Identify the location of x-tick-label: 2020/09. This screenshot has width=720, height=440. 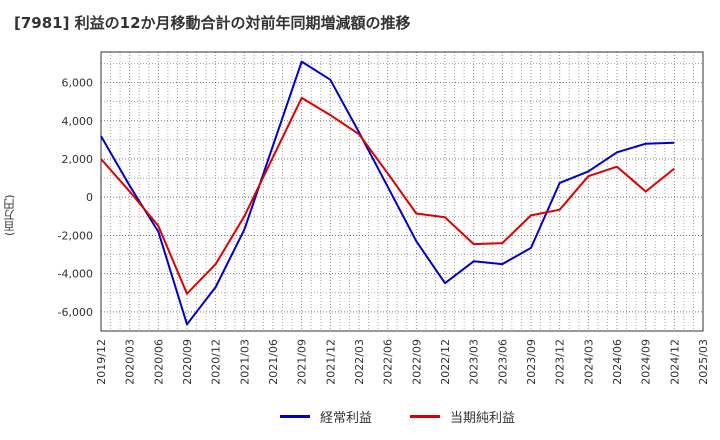
(187, 362).